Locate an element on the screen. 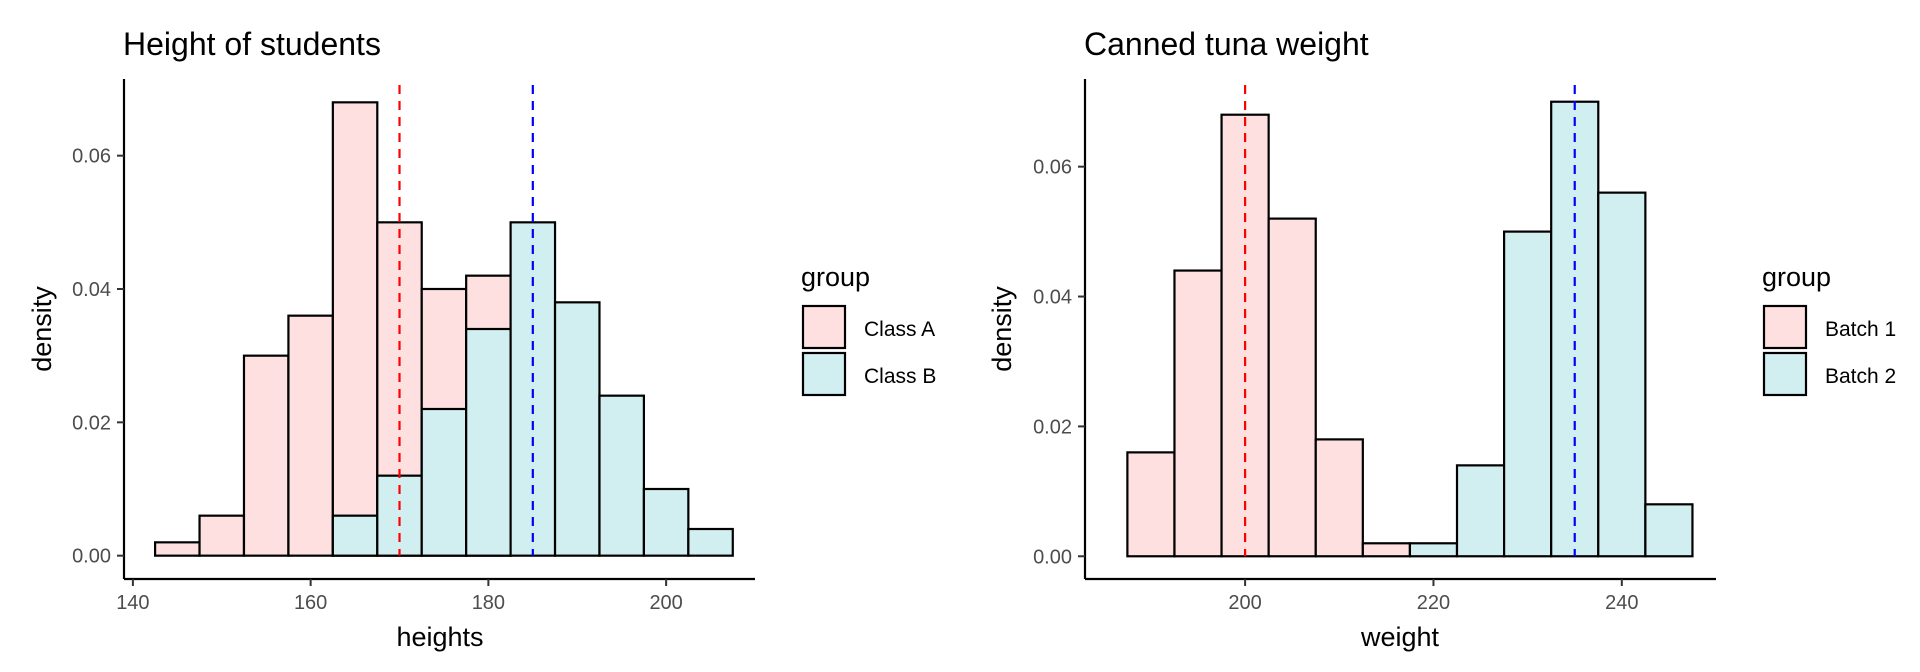 Image resolution: width=1920 pixels, height=672 pixels. x-ticks: 200 220 240 is located at coordinates (1433, 596).